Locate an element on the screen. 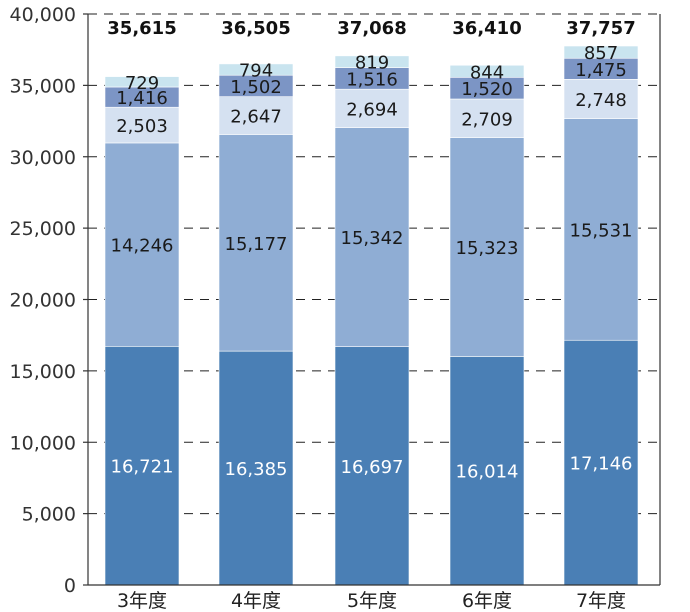 This screenshot has height=612, width=690. y-tick-label: 15,000 is located at coordinates (43, 372).